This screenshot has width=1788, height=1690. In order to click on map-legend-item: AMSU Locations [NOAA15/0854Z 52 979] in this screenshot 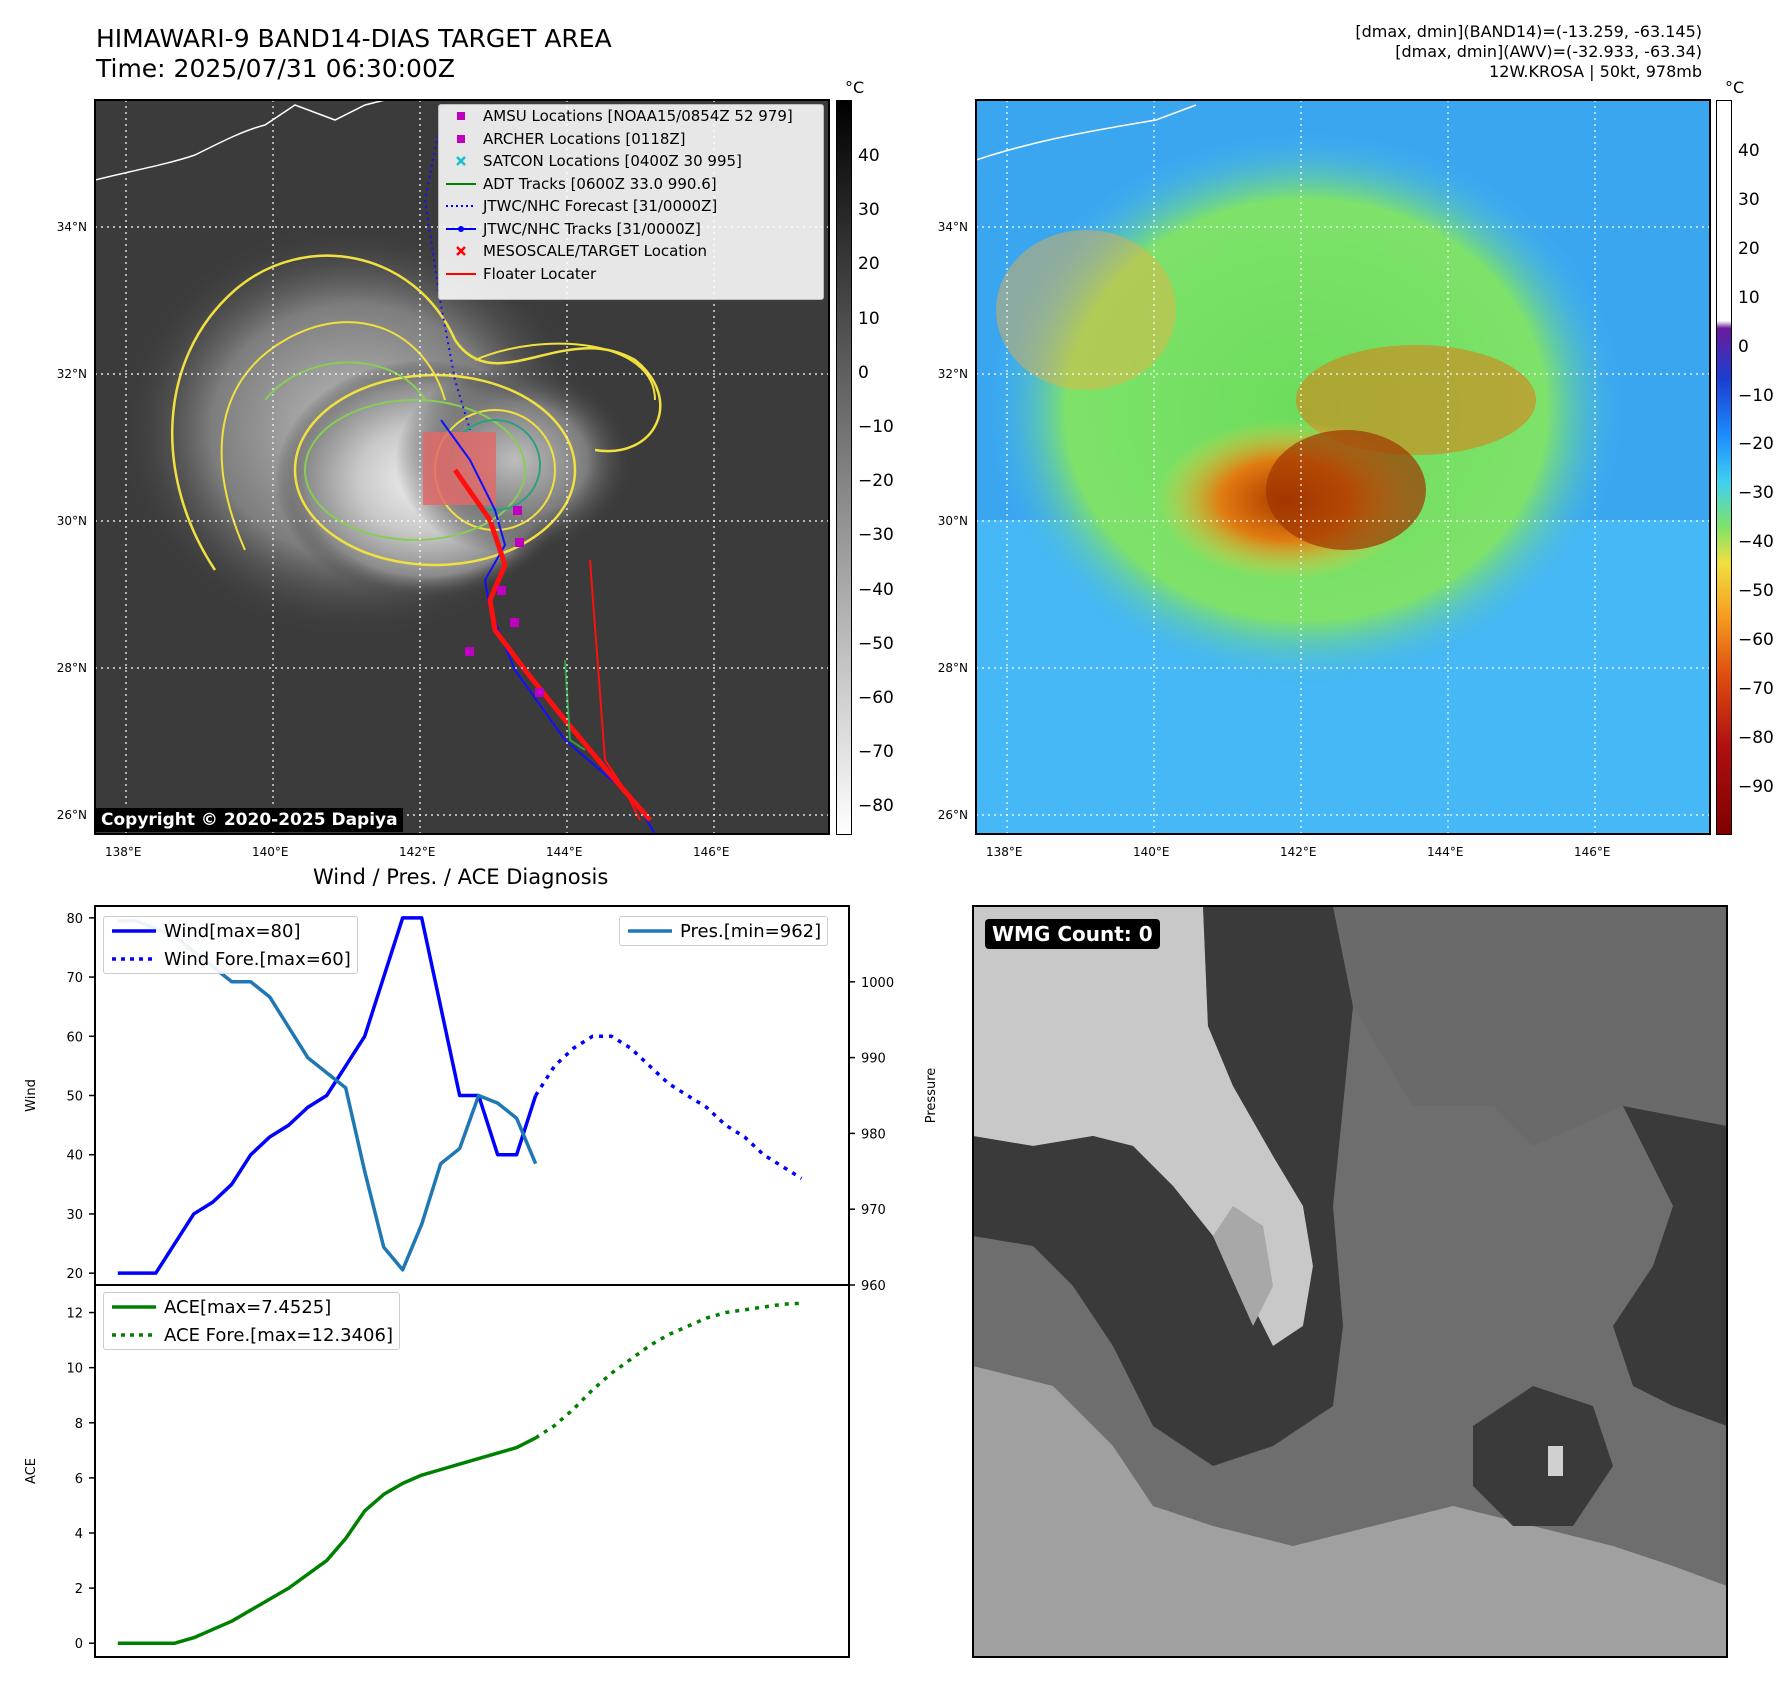, I will do `click(631, 116)`.